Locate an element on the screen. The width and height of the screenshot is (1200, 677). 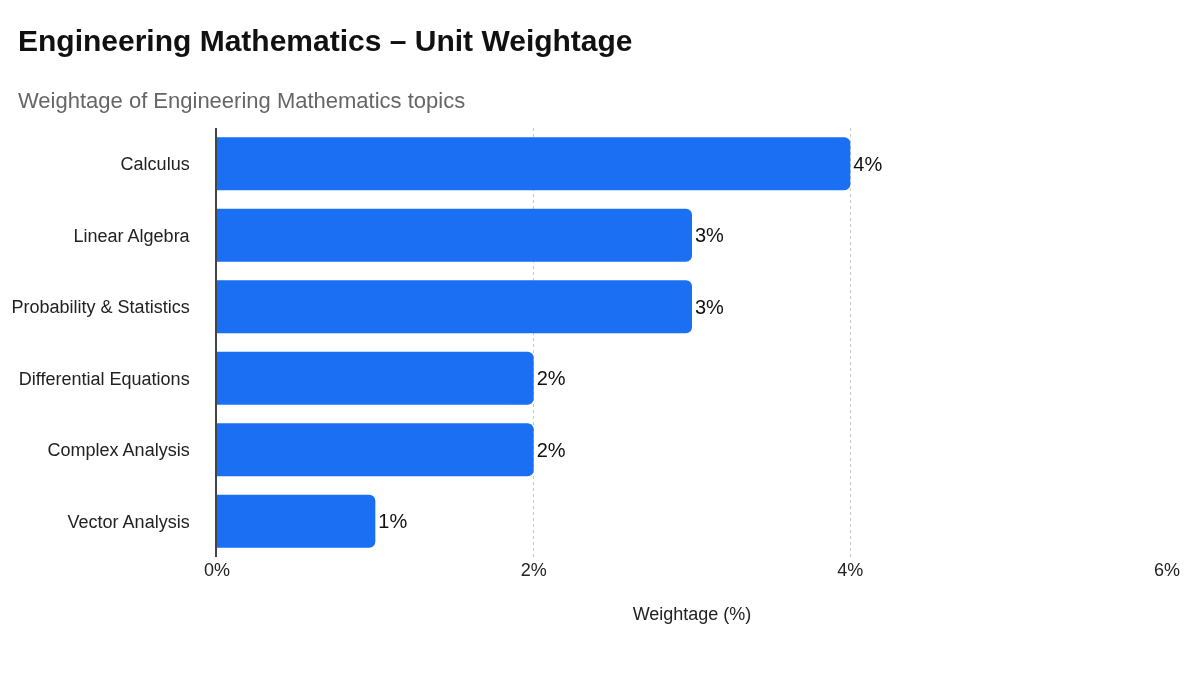
x-axis-title: Weightage (%) is located at coordinates (692, 614).